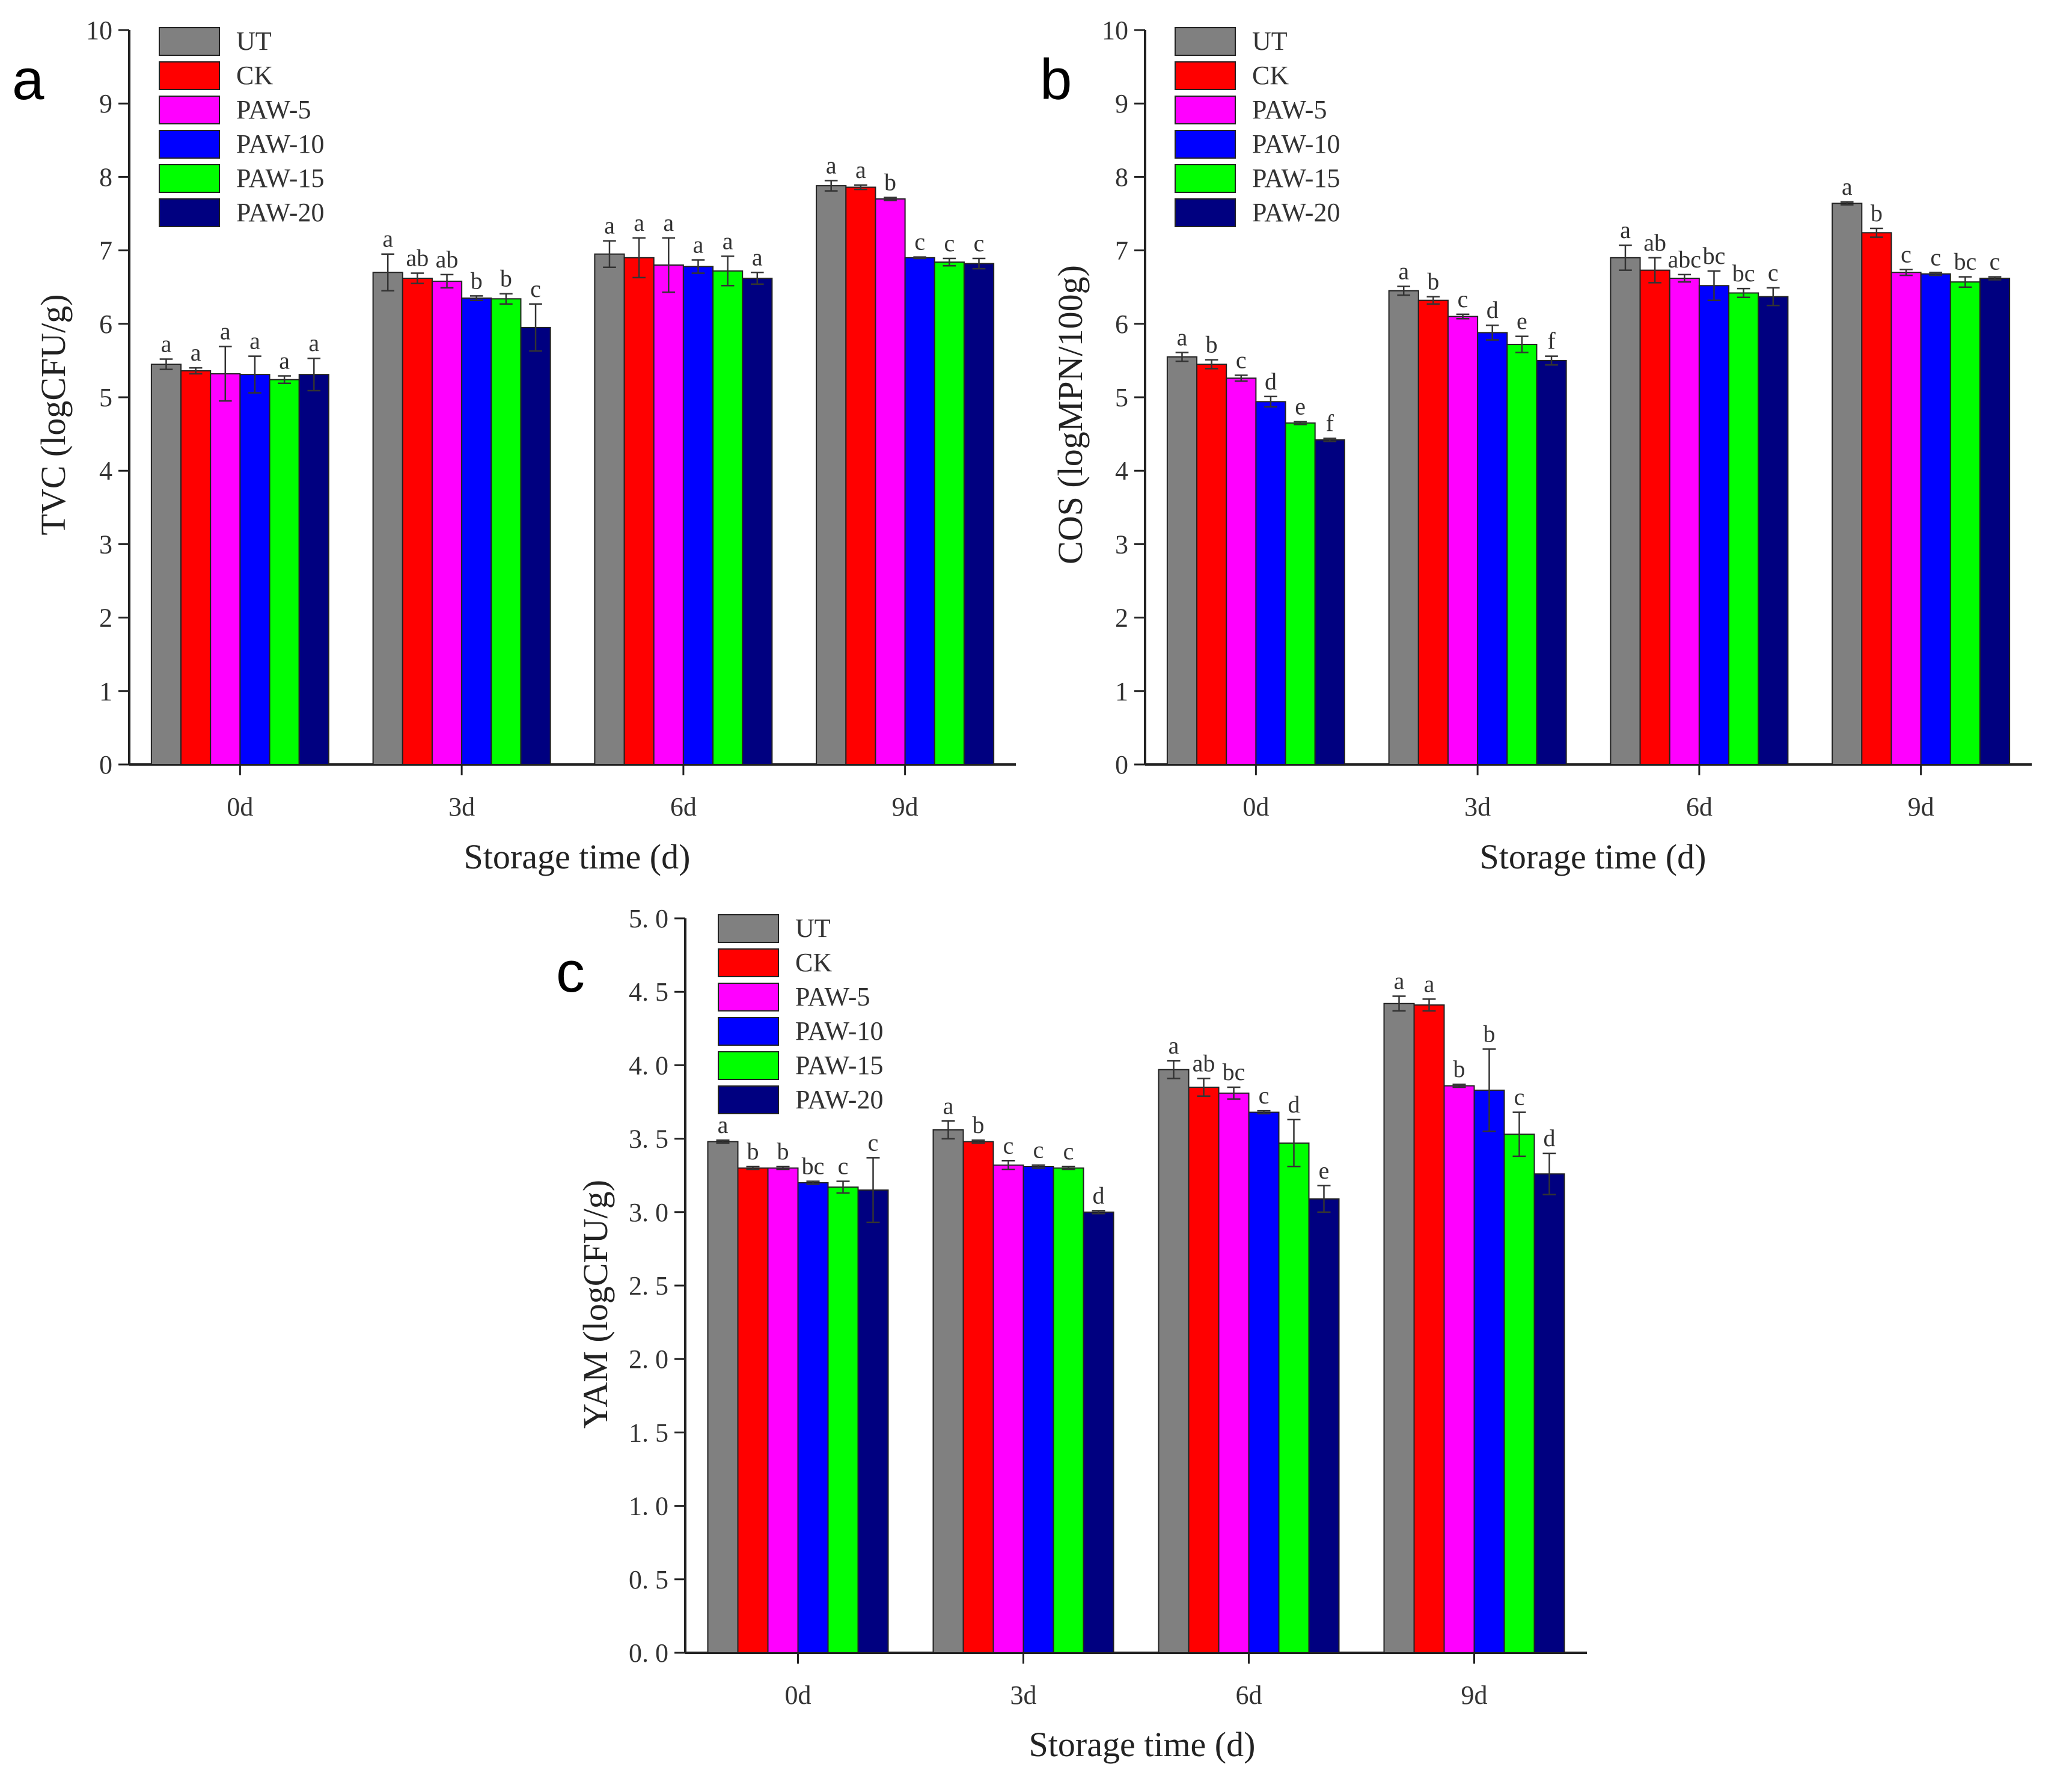  Describe the element at coordinates (1551, 341) in the screenshot. I see `significance-letter: f` at that location.